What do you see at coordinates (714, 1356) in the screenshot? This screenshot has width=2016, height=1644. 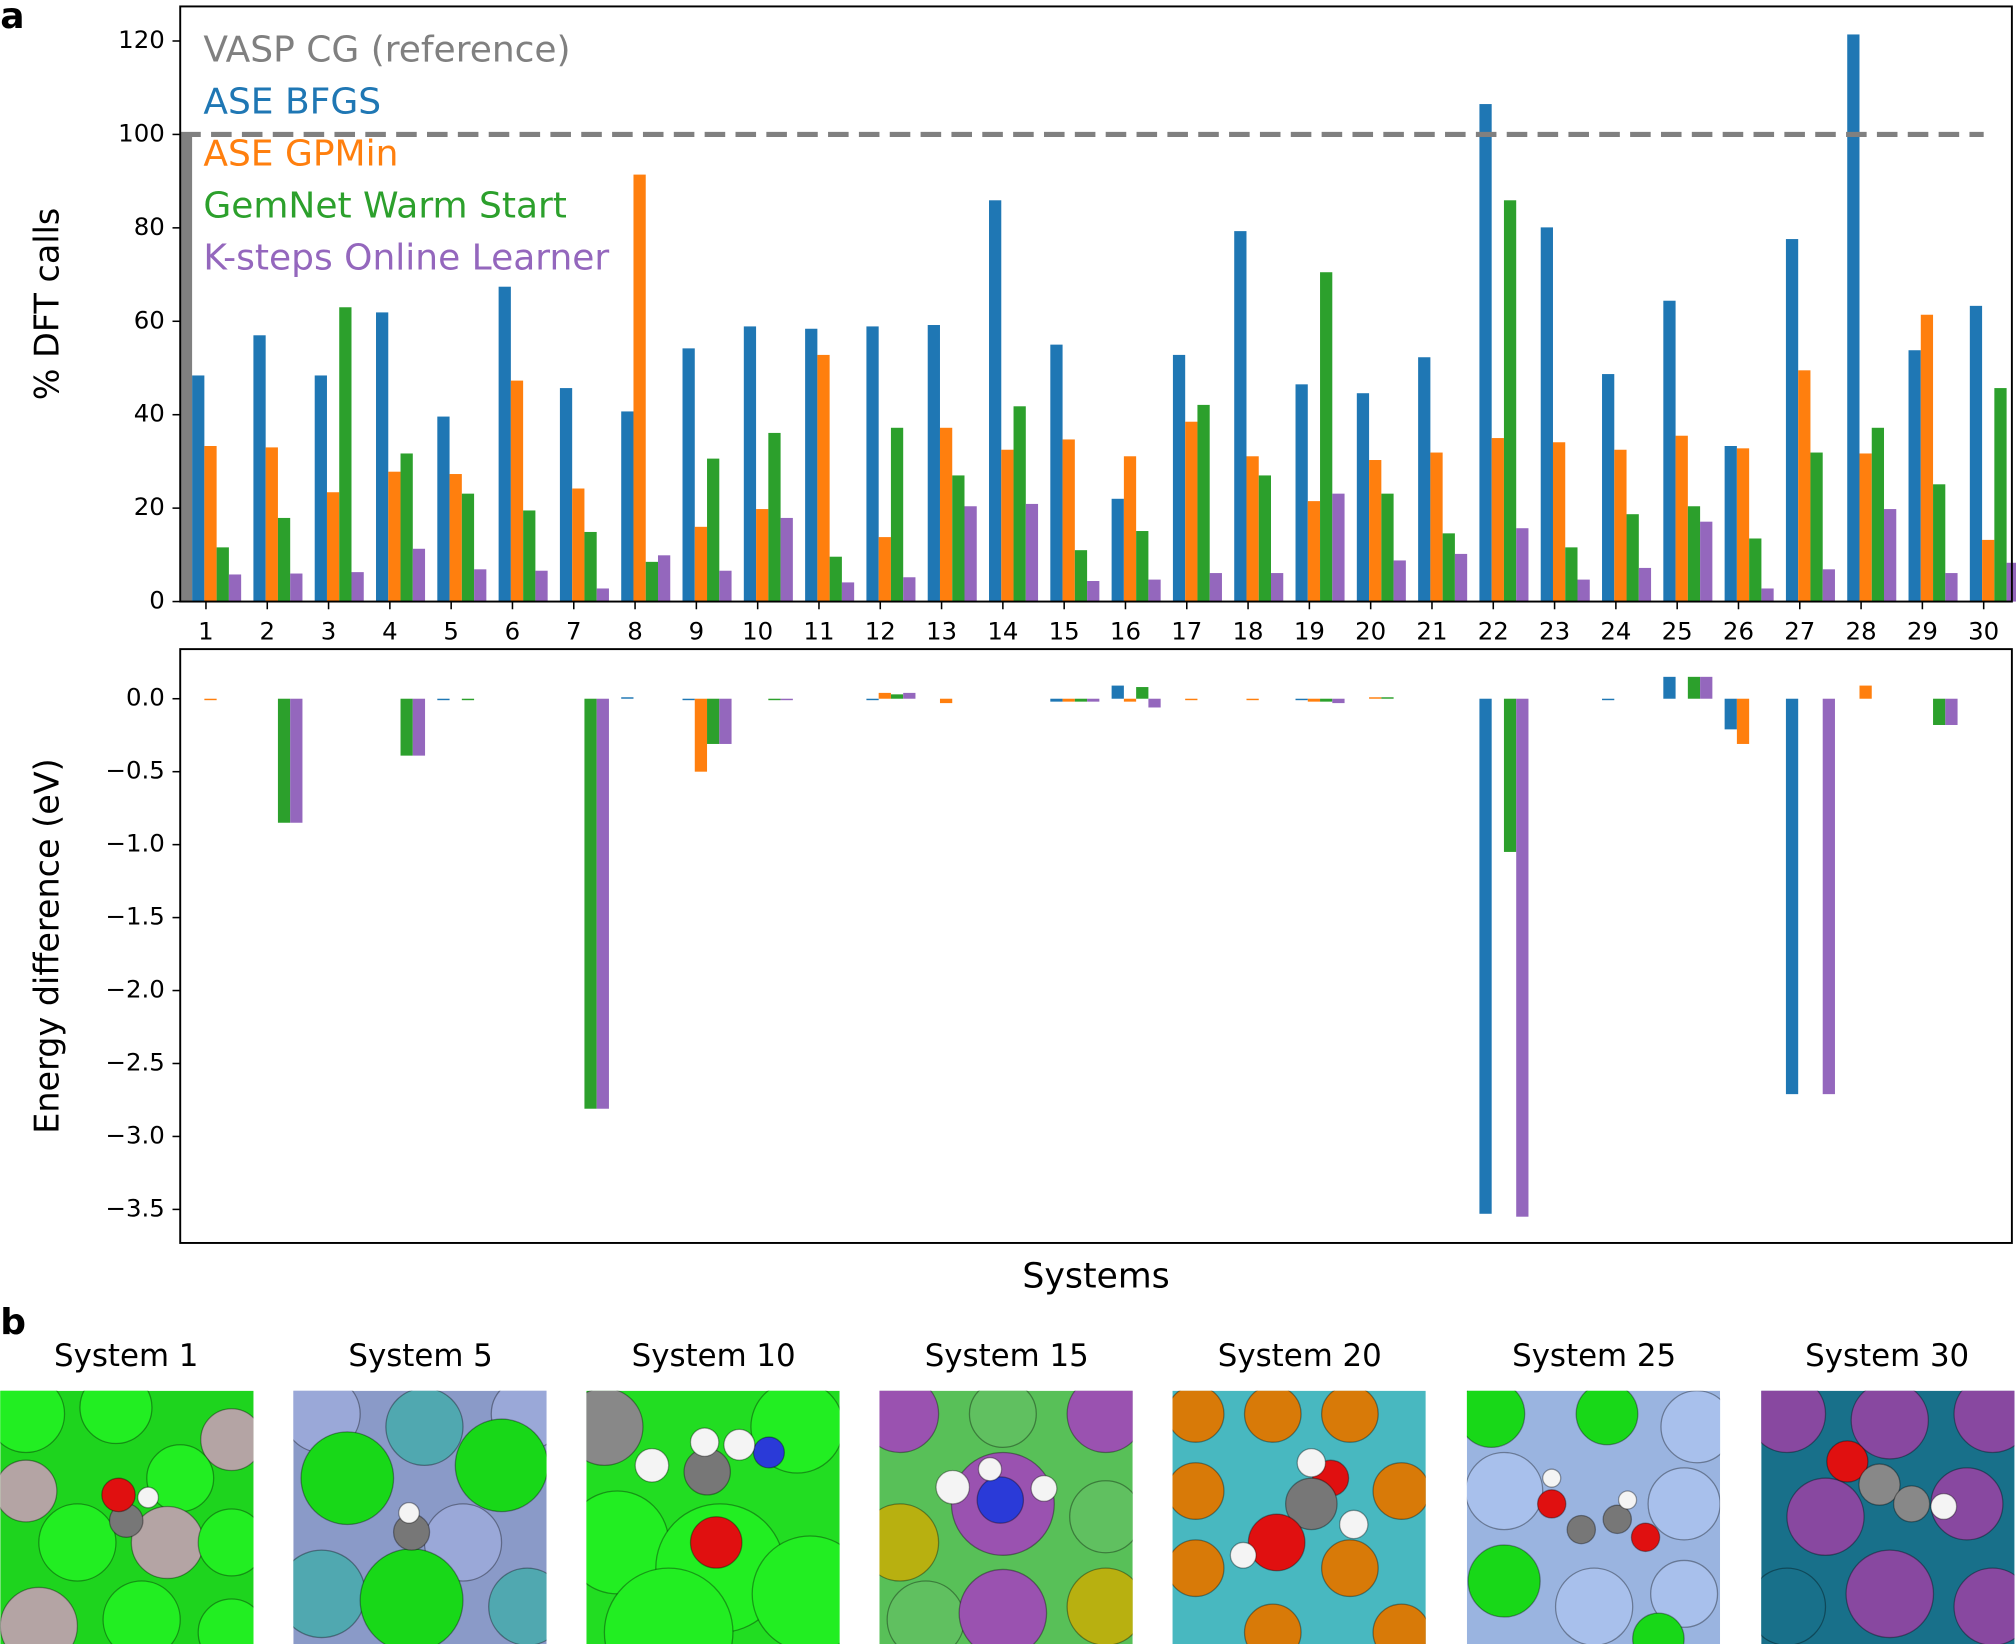 I see `system-title: System 10` at bounding box center [714, 1356].